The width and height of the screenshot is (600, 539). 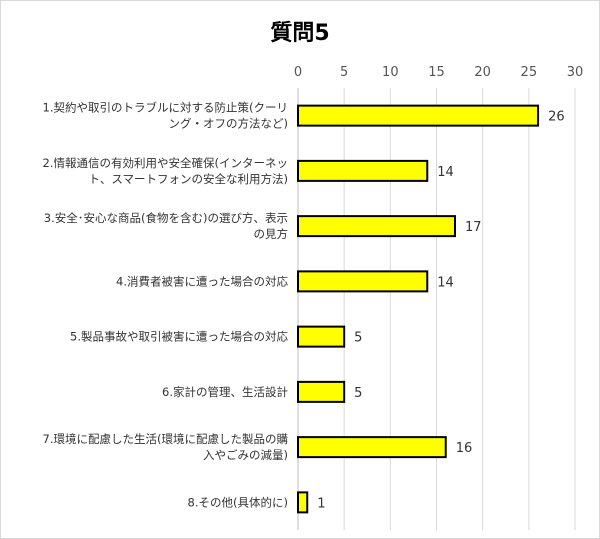 I want to click on x-tick-label: 25, so click(x=529, y=72).